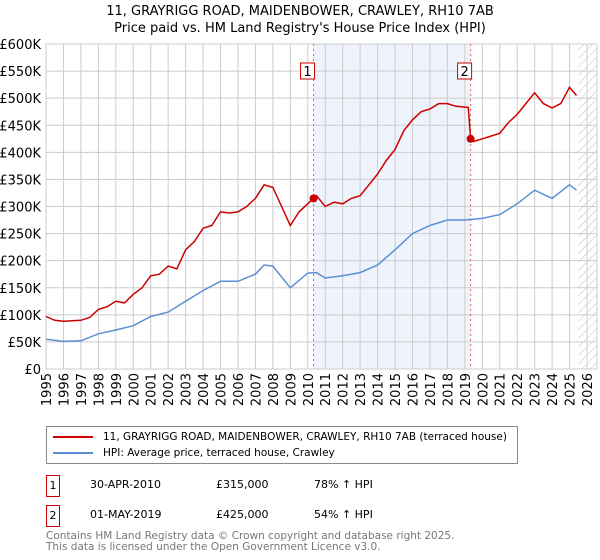 The image size is (600, 560). I want to click on x-tick-label: 2011, so click(326, 389).